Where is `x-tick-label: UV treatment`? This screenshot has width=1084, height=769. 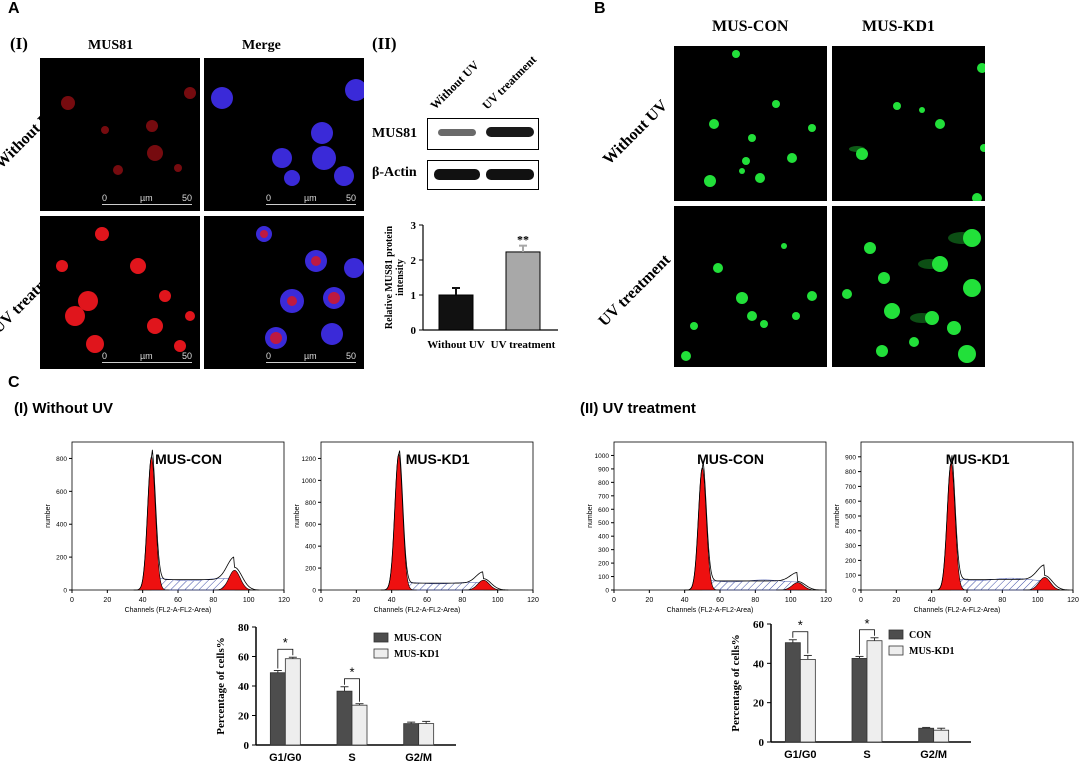
x-tick-label: UV treatment is located at coordinates (523, 345).